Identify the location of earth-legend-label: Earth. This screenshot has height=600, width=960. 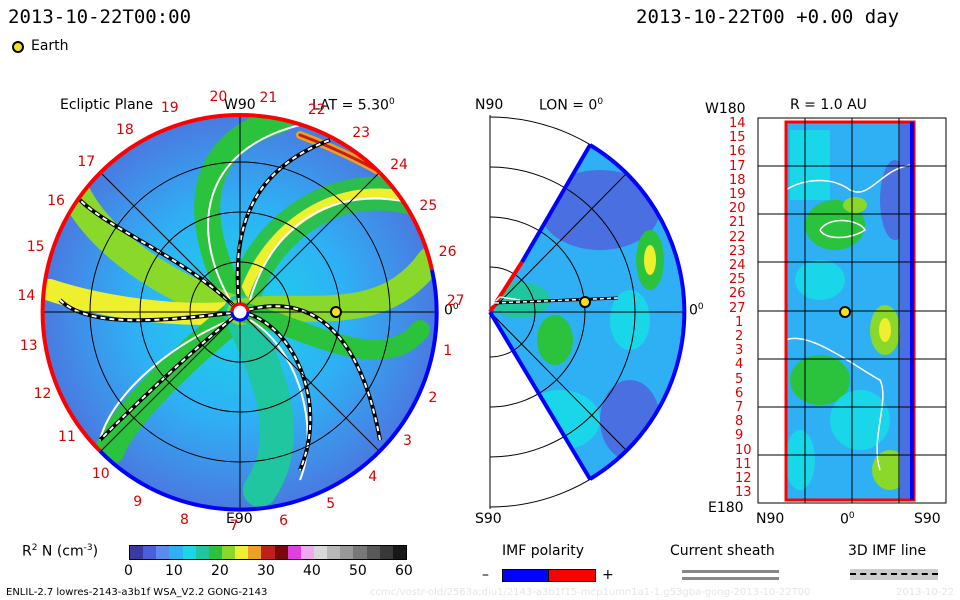
(50, 46).